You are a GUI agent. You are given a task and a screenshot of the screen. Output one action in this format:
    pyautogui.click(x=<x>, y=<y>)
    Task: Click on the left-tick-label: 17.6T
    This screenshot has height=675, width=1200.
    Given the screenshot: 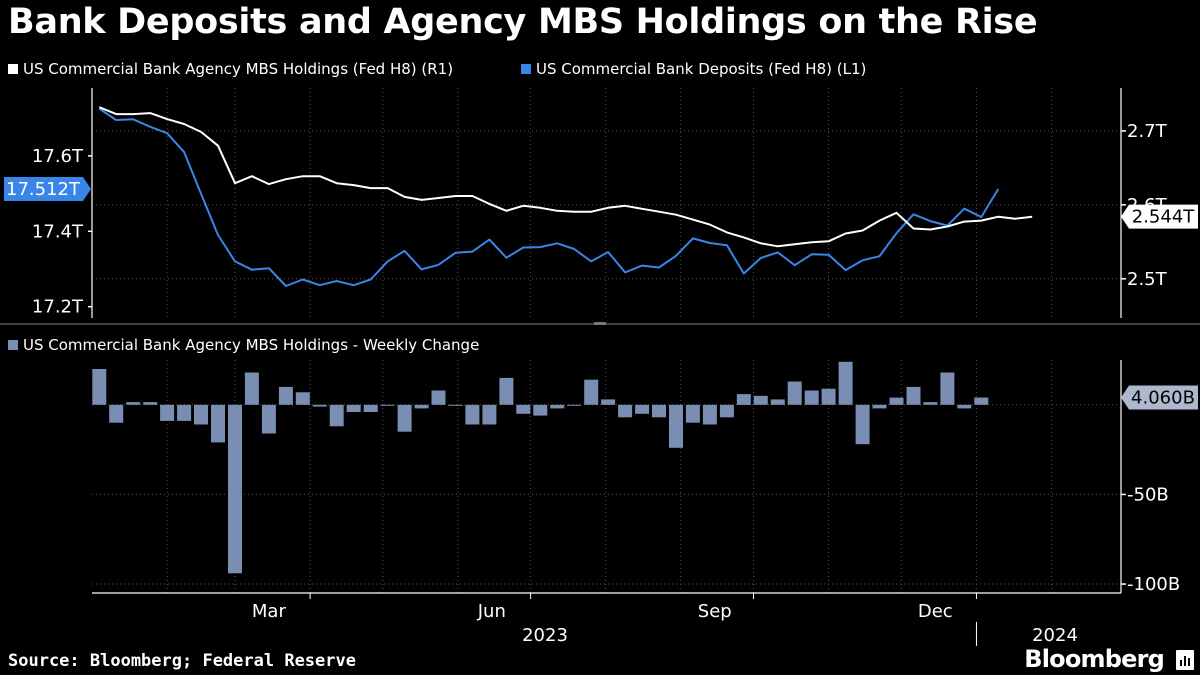 What is the action you would take?
    pyautogui.click(x=58, y=156)
    